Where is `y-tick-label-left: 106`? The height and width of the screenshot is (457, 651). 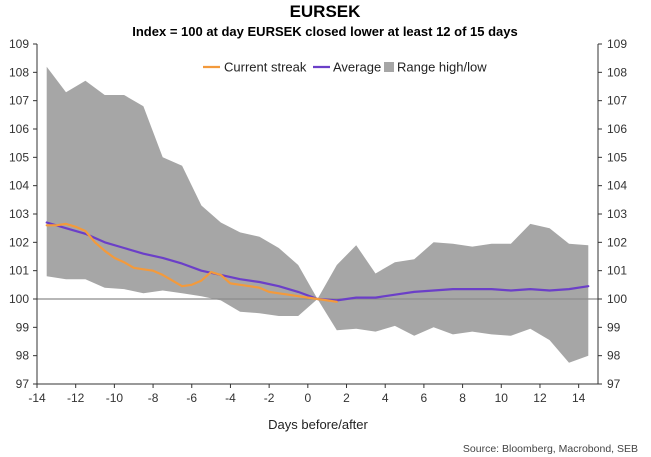 y-tick-label-left: 106 is located at coordinates (19, 129).